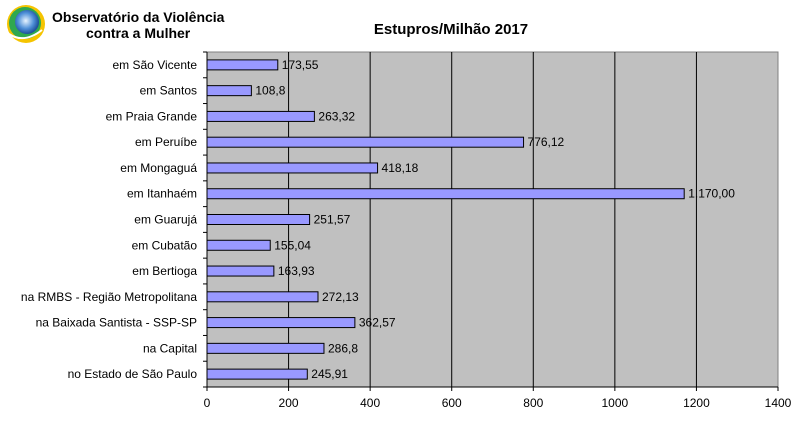 This screenshot has height=423, width=806. I want to click on value-label: 108,8, so click(270, 91).